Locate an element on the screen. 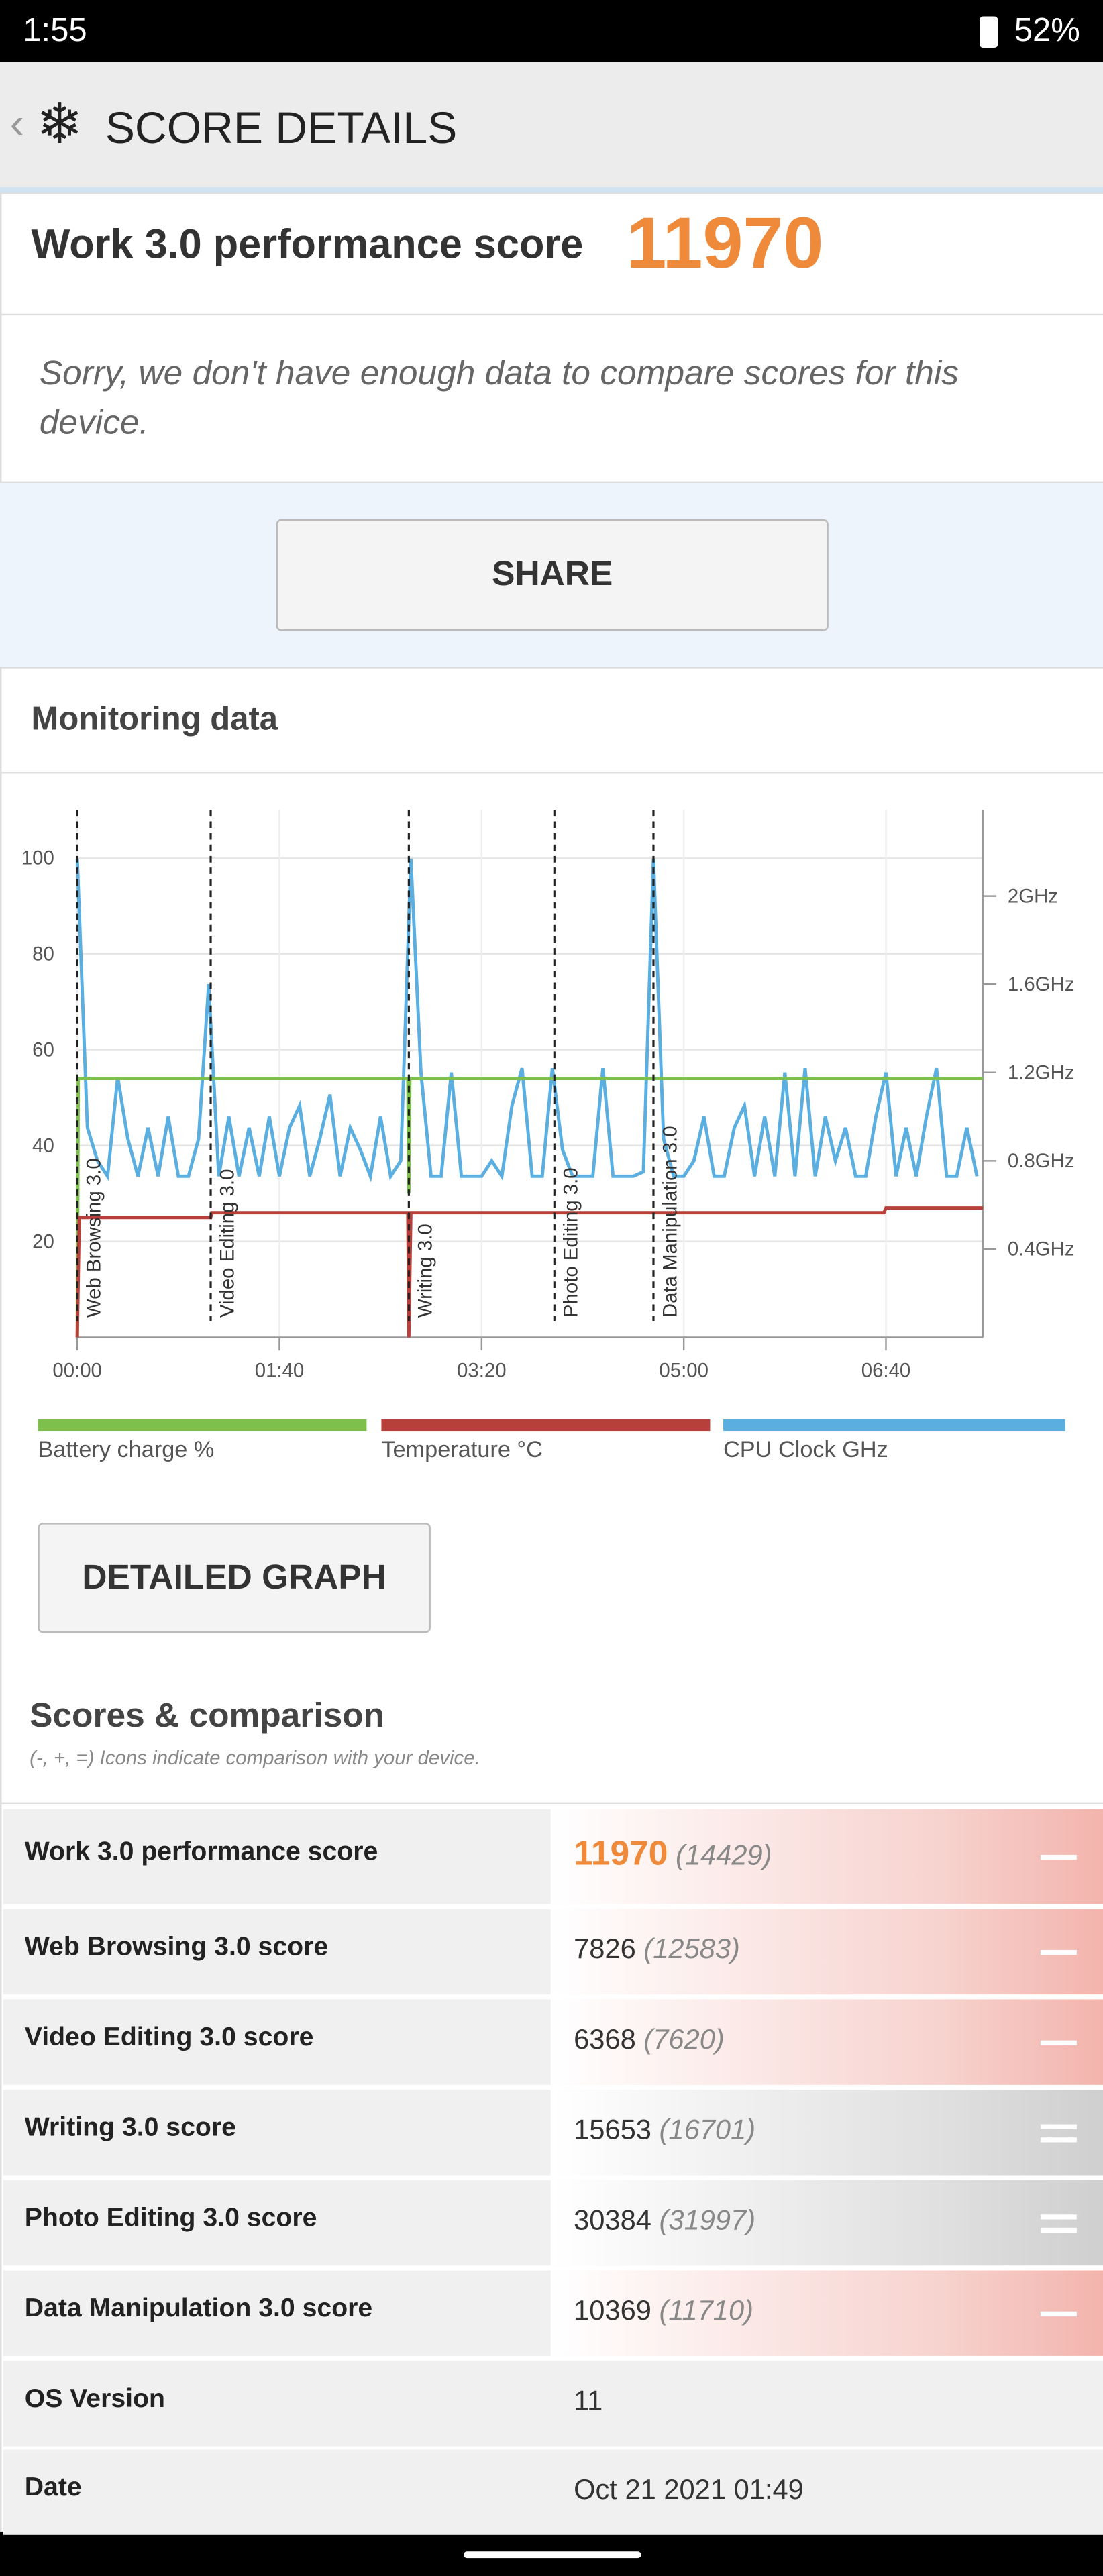  share-button: SHARE is located at coordinates (552, 575).